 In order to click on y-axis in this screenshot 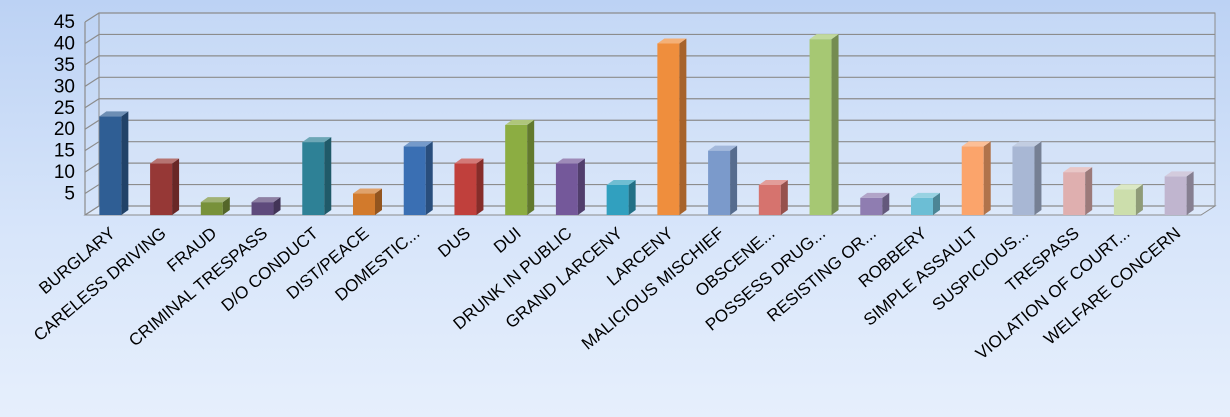, I will do `click(92, 114)`.